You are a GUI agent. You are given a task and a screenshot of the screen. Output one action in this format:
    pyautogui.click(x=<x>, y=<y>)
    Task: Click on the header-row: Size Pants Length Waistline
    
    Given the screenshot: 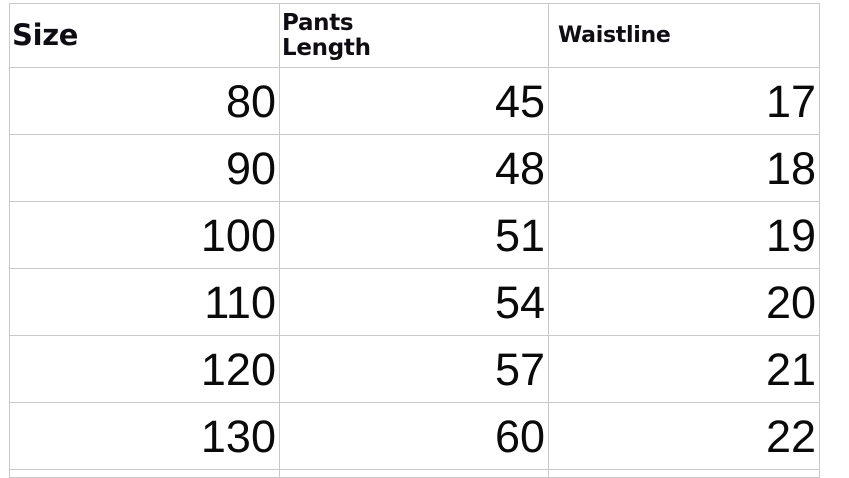 What is the action you would take?
    pyautogui.click(x=414, y=35)
    